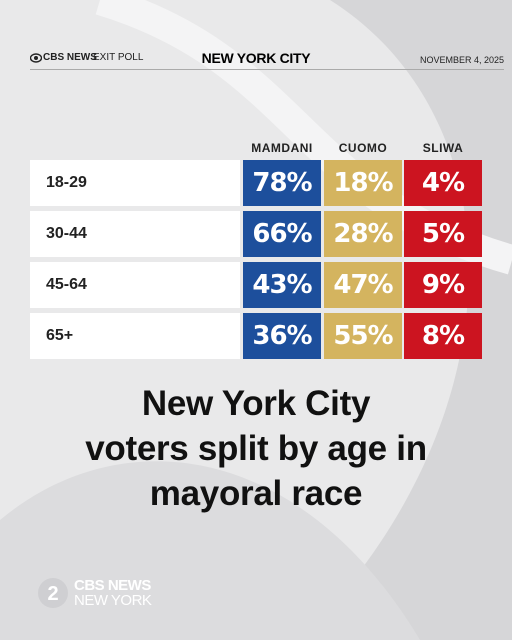  I want to click on row-label: 45-64, so click(135, 285).